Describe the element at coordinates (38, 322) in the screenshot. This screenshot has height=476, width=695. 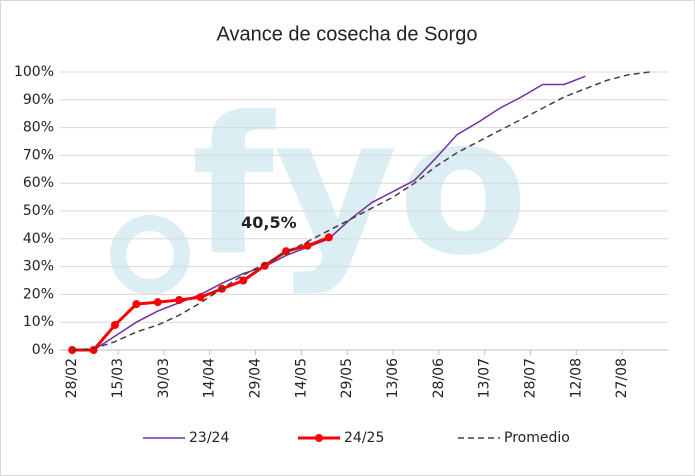
I see `y-tick-label: 10%` at that location.